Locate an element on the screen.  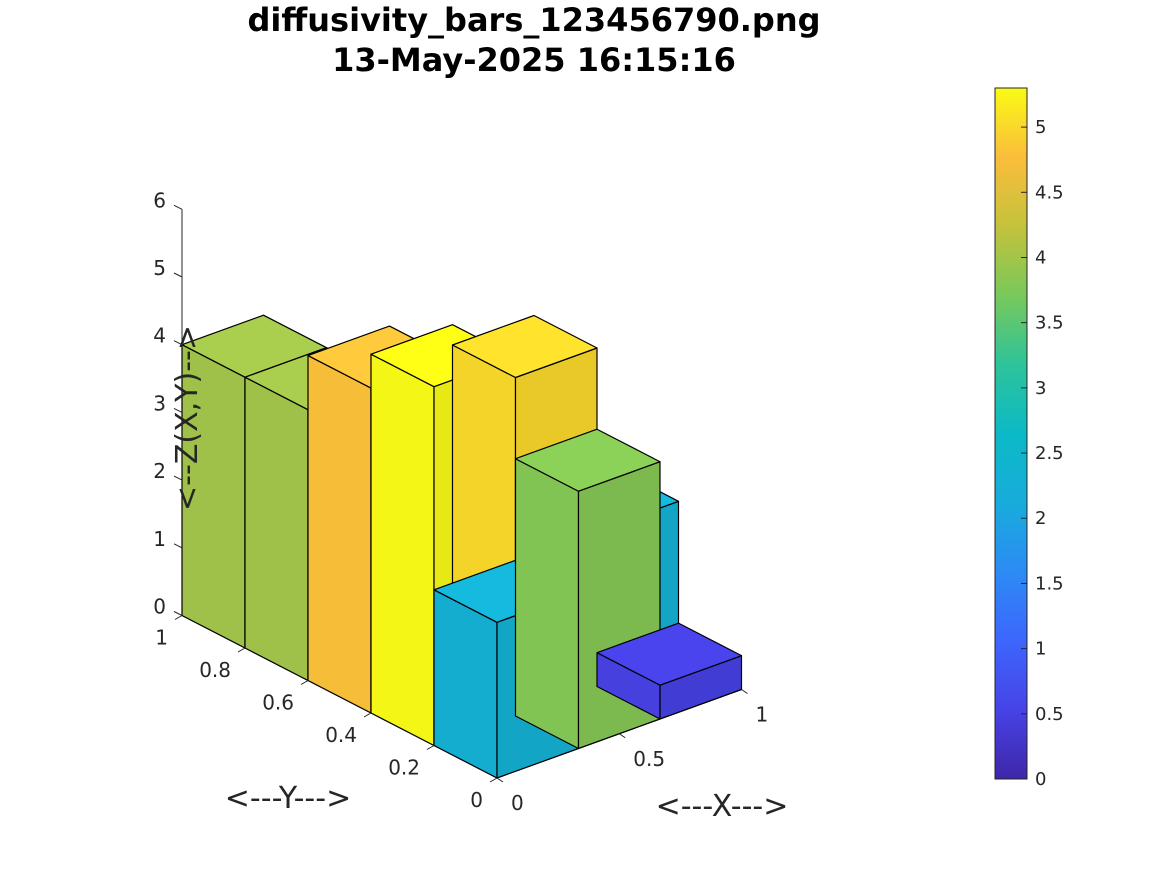
colorbar-tick-label: 2 is located at coordinates (1040, 518).